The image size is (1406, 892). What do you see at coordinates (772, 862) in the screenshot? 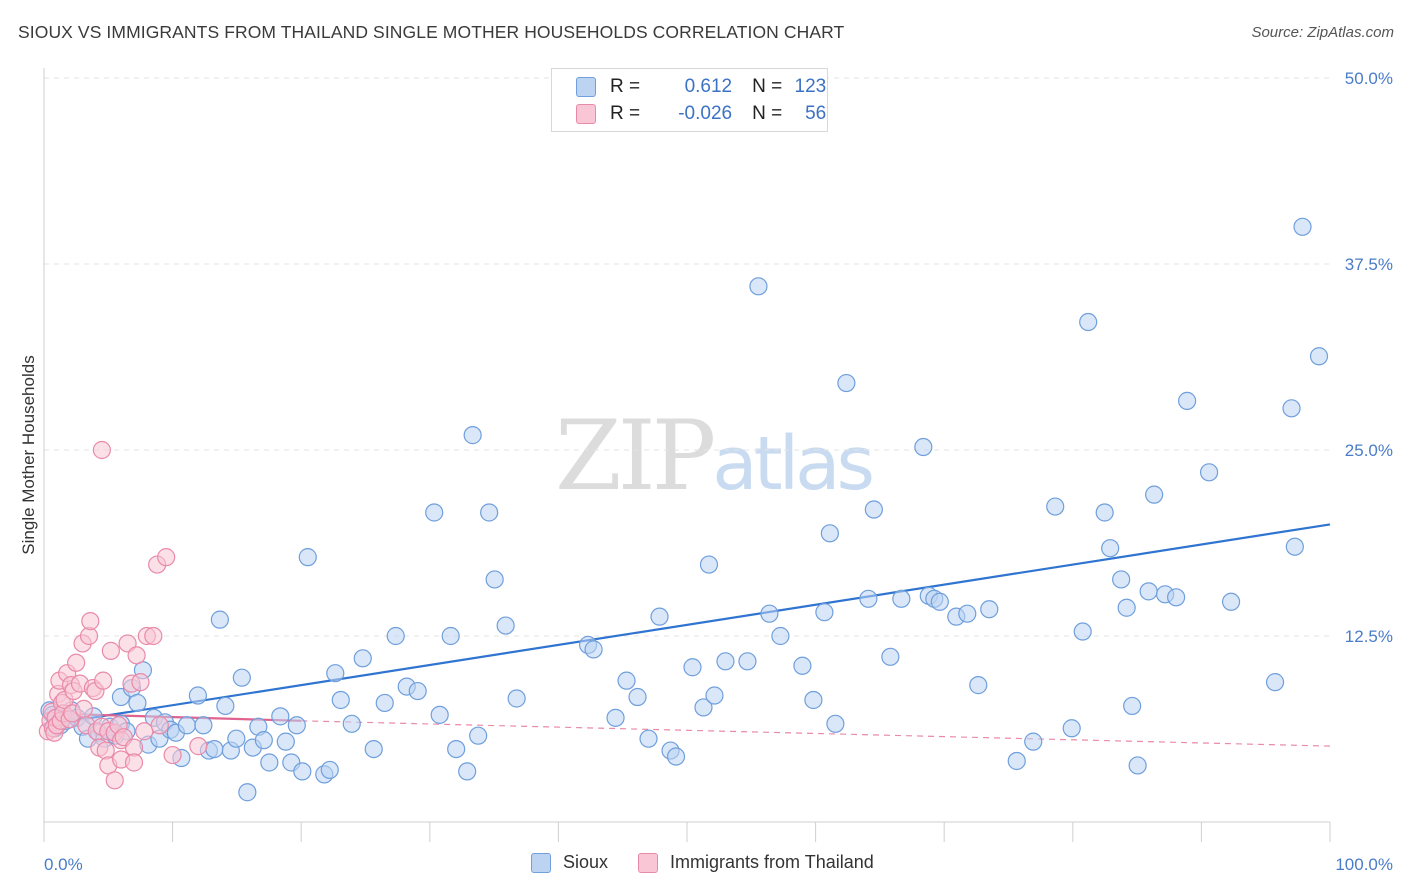
I see `legend-label-thailand: Immigrants from Thailand` at bounding box center [772, 862].